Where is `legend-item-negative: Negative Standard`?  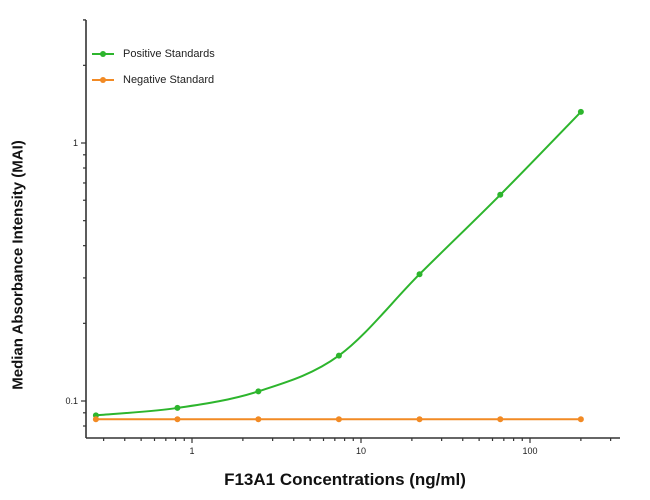 legend-item-negative: Negative Standard is located at coordinates (153, 80).